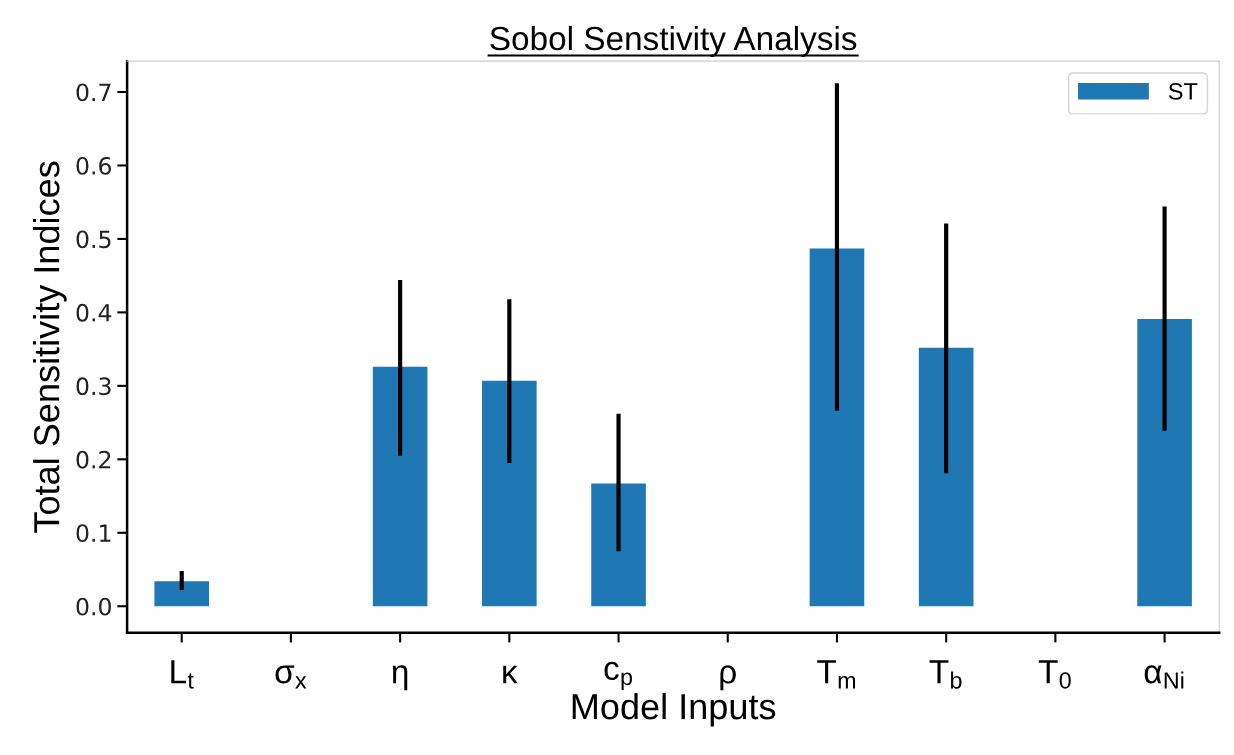  I want to click on x-tick-label: T$_{0}$, so click(1054, 674).